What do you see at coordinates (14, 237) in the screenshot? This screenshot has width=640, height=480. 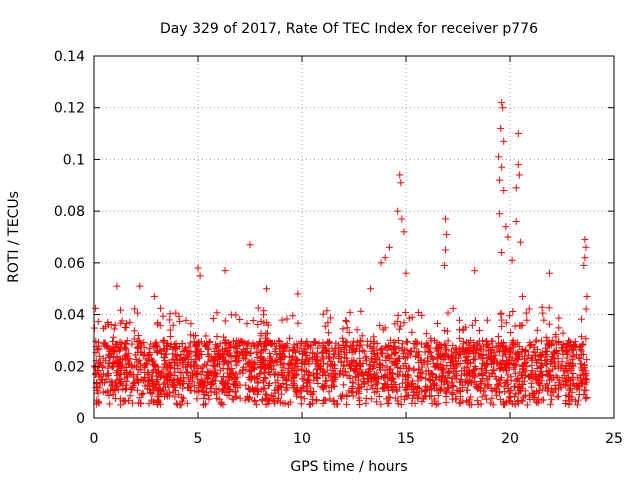 I see `y-axis-label: ROTI / TECUs` at bounding box center [14, 237].